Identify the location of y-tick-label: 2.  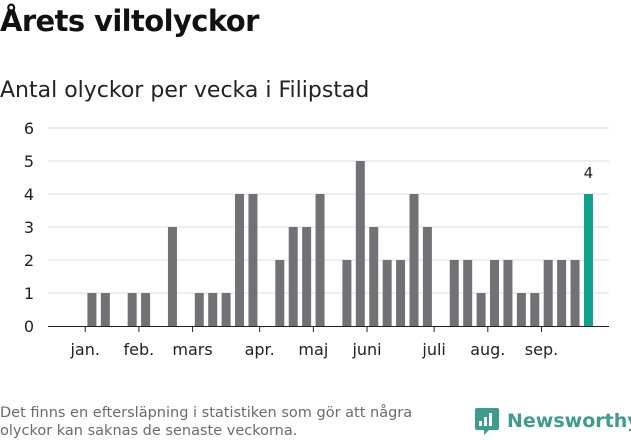
(29, 260).